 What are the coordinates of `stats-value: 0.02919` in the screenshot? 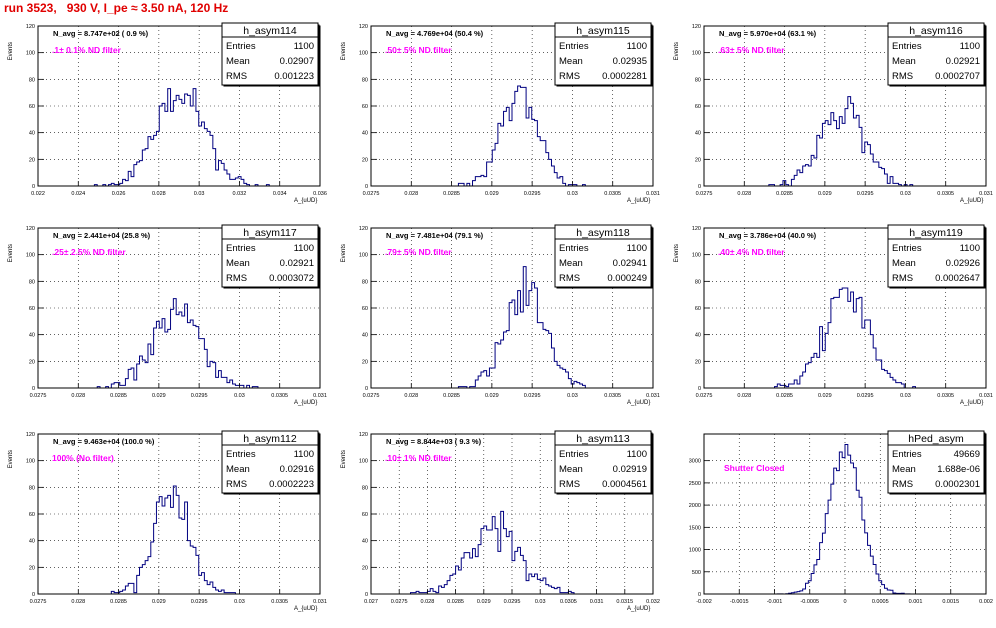 It's located at (630, 469).